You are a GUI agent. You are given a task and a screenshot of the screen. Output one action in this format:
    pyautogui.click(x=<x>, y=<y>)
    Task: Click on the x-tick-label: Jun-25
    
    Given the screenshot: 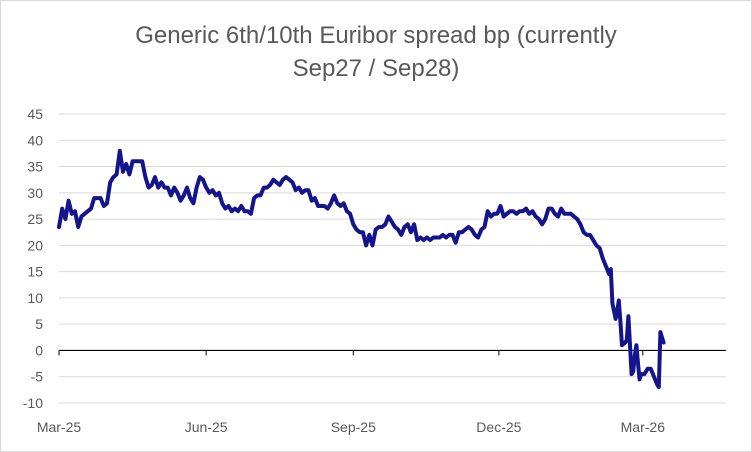 What is the action you would take?
    pyautogui.click(x=206, y=427)
    